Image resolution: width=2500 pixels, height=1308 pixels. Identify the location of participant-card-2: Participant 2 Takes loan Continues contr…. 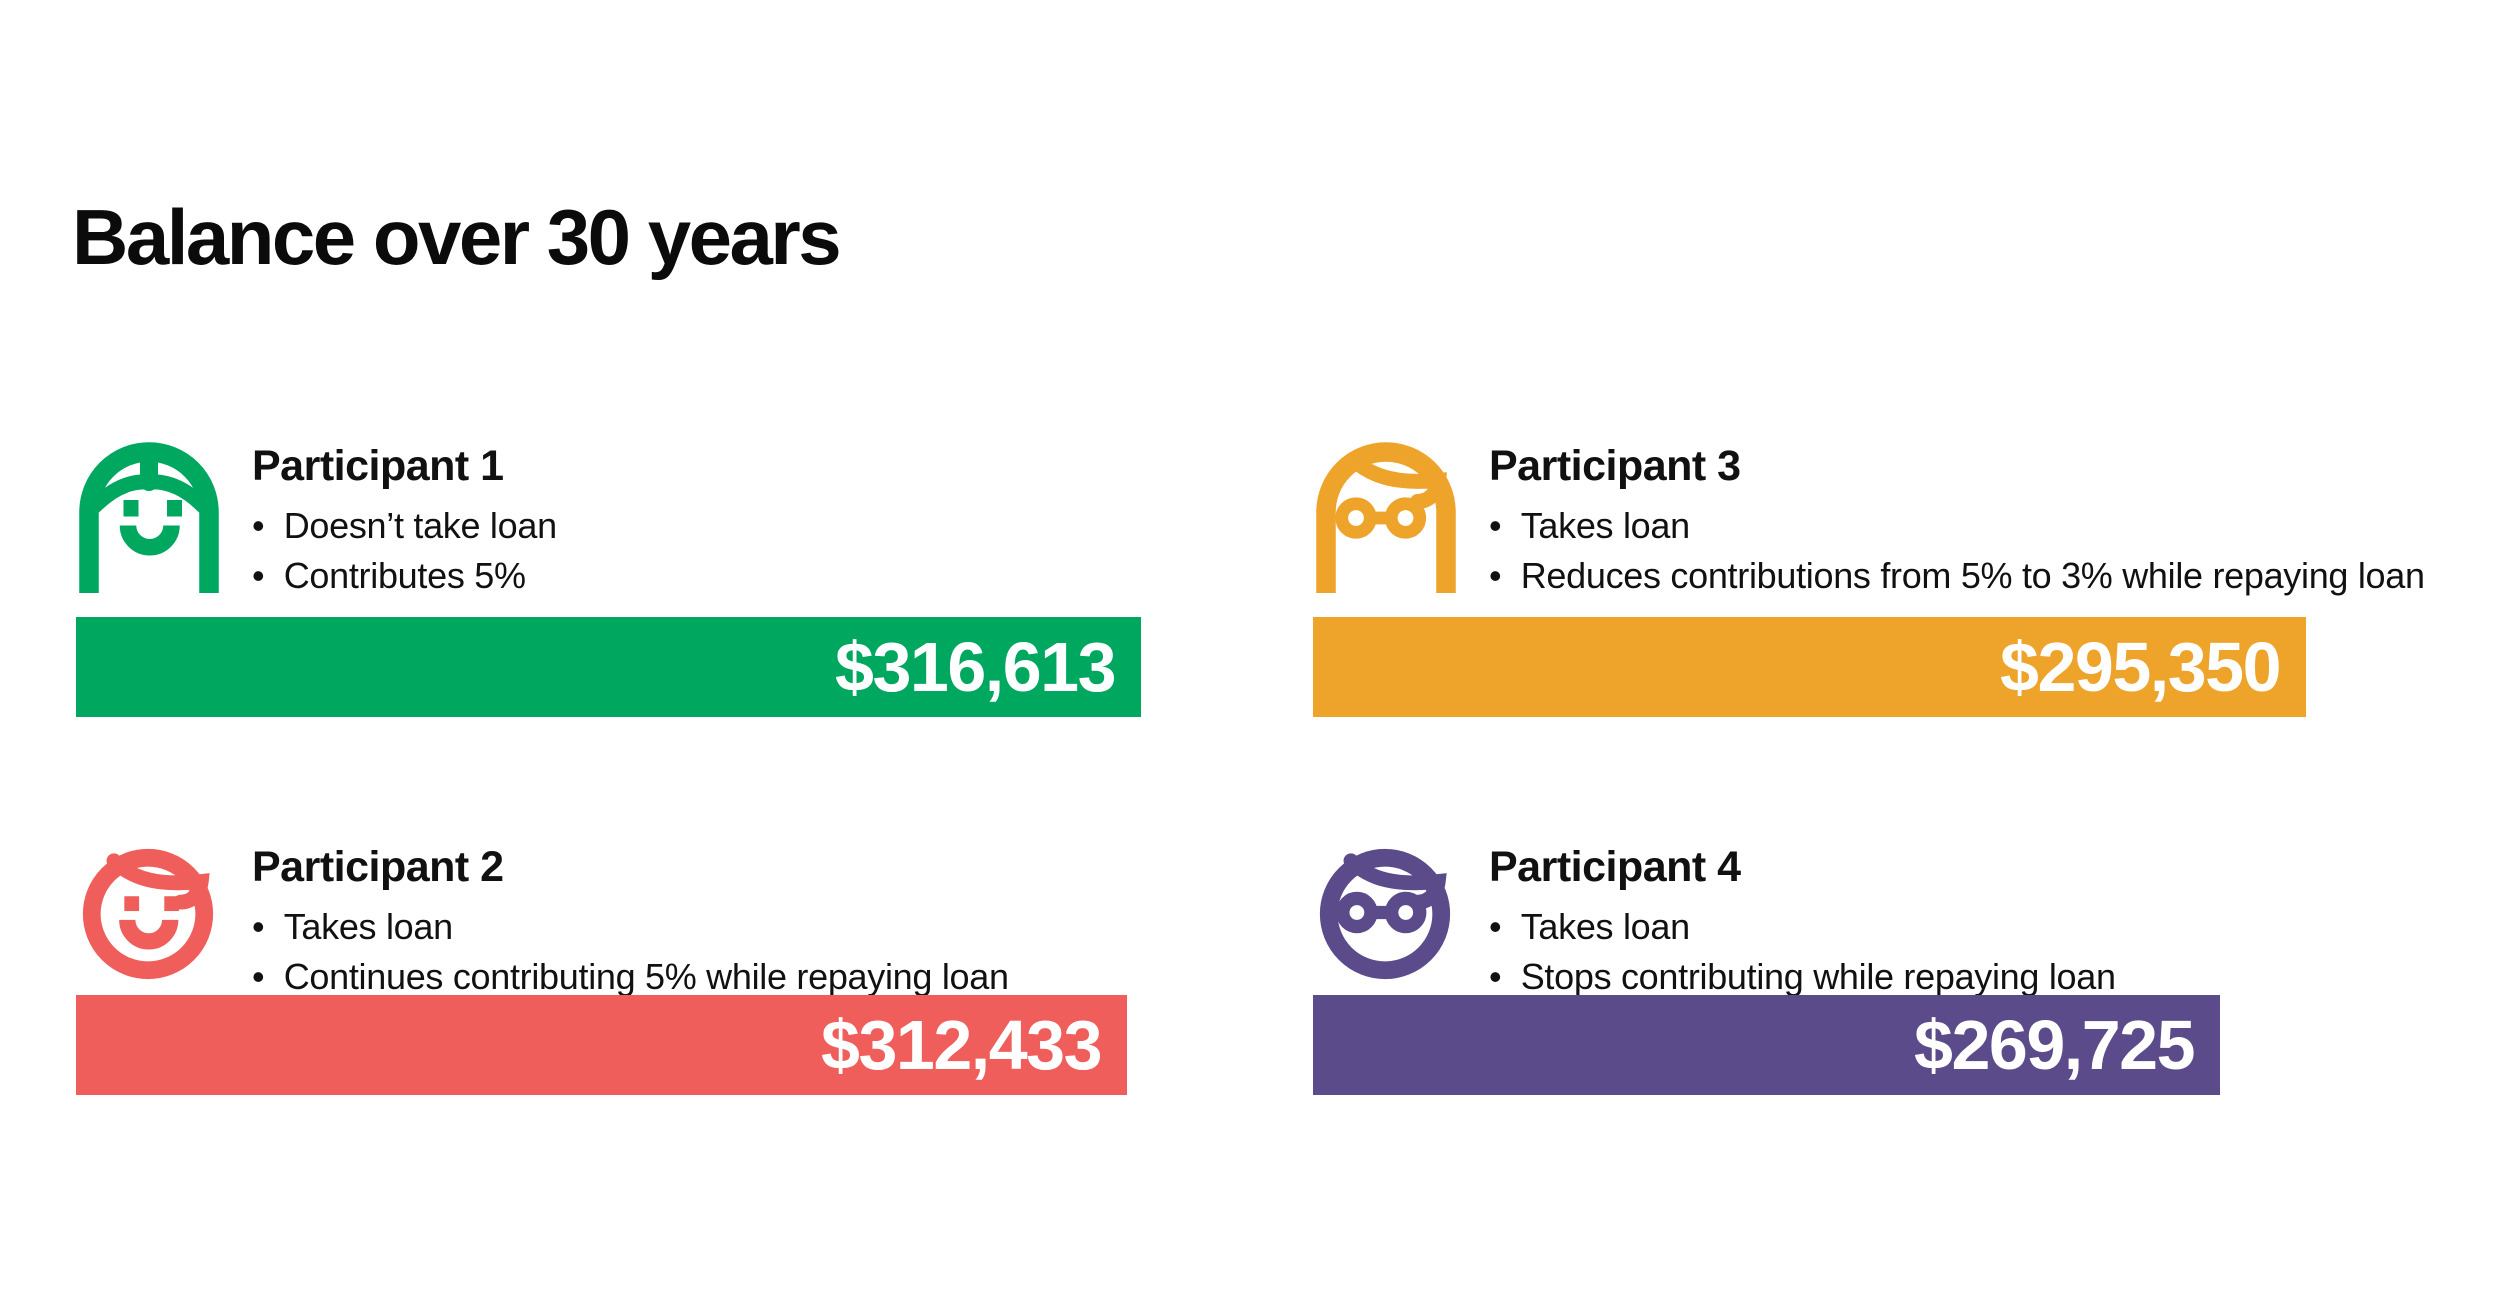
(654, 966).